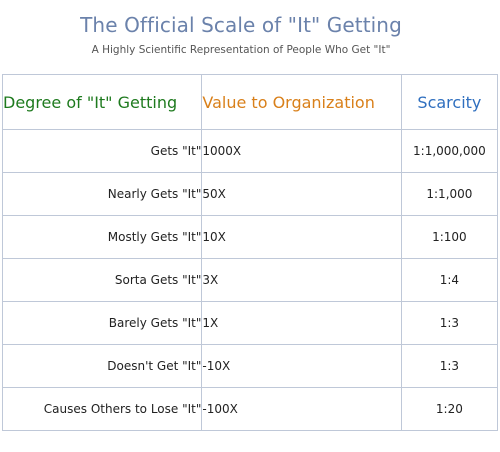  I want to click on table-row: Sorta Gets "It" 3X 1:4, so click(250, 280).